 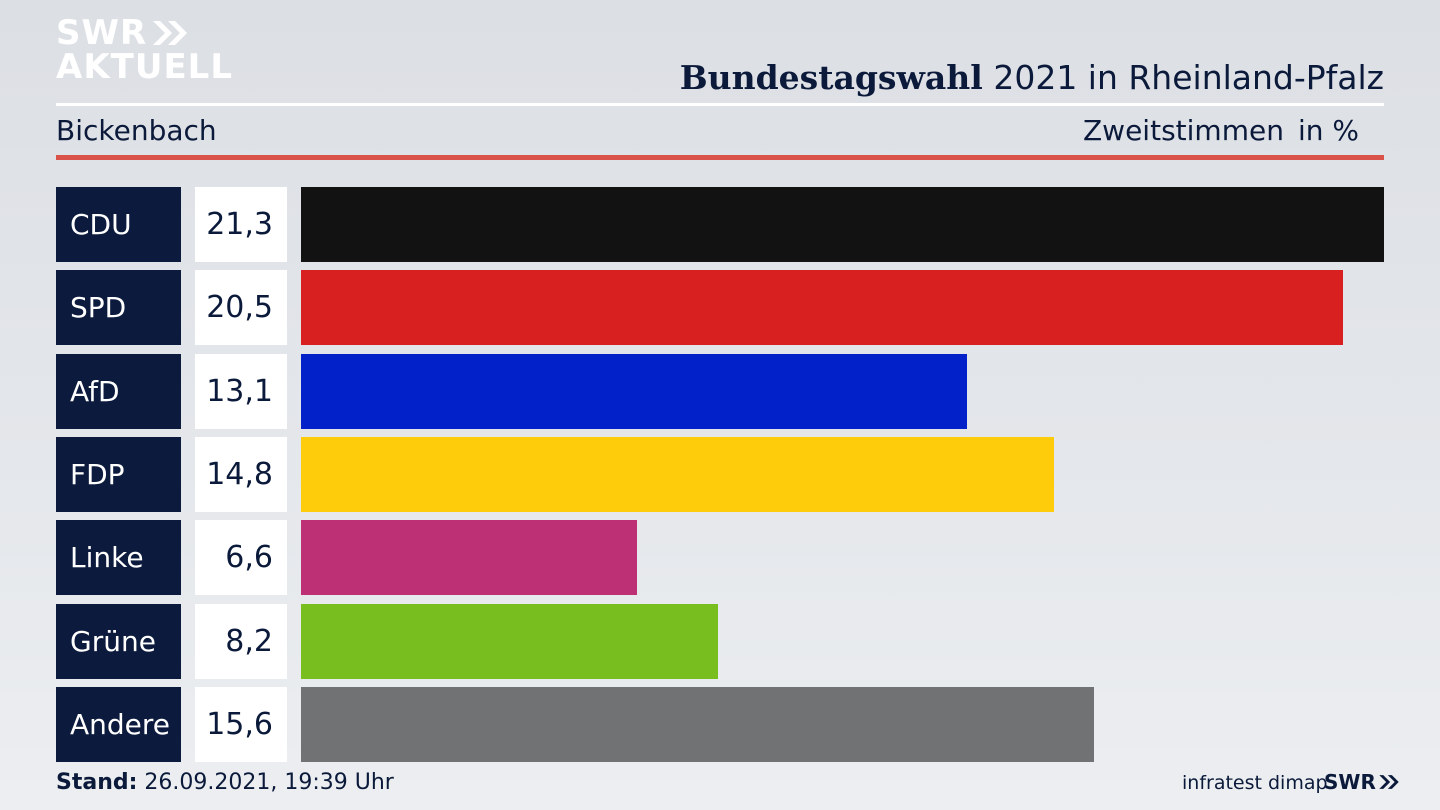 I want to click on bar-row: SPD 20,5, so click(x=720, y=307).